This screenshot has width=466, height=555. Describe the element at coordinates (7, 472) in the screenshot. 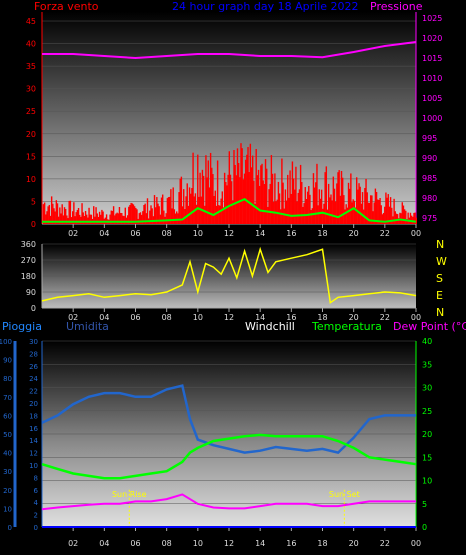

I see `humidity-tick-label: 30` at that location.